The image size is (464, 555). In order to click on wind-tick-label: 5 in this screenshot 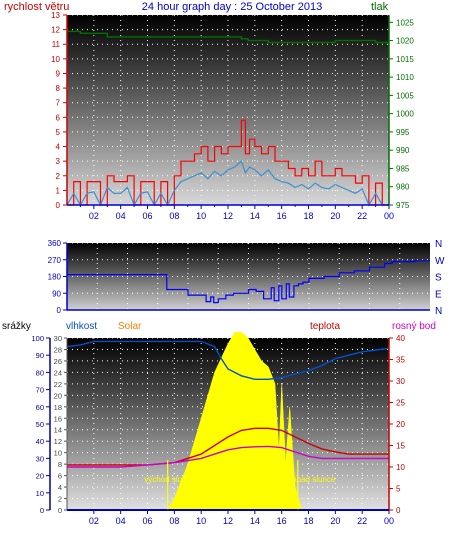, I will do `click(58, 132)`.